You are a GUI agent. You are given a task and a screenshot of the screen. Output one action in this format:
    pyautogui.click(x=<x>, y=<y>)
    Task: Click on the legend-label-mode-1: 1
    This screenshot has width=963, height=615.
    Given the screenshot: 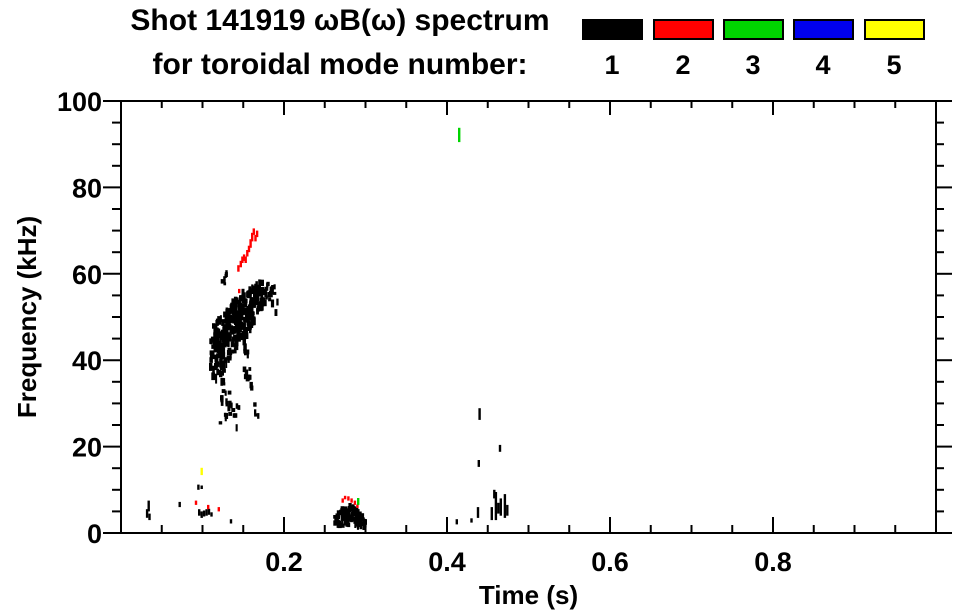 What is the action you would take?
    pyautogui.click(x=612, y=65)
    